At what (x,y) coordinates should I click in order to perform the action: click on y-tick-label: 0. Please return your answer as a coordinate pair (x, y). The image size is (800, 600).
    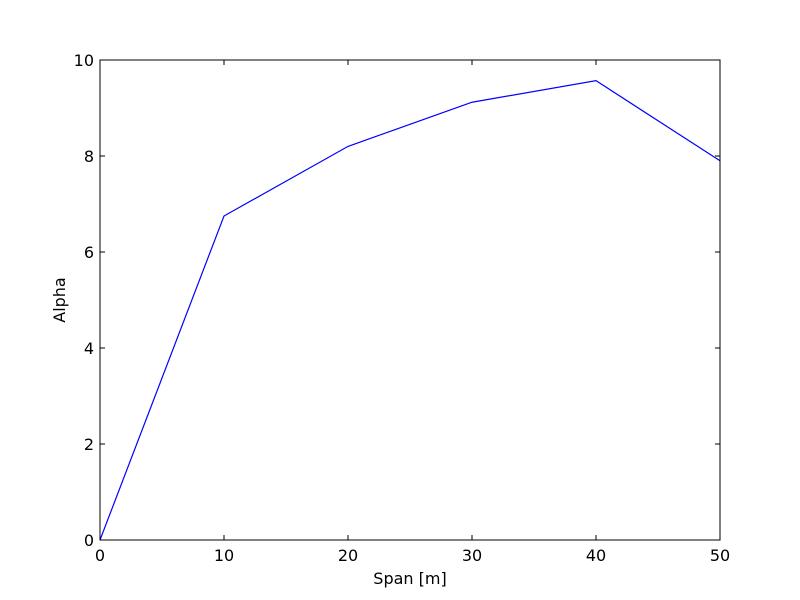
    Looking at the image, I should click on (89, 540).